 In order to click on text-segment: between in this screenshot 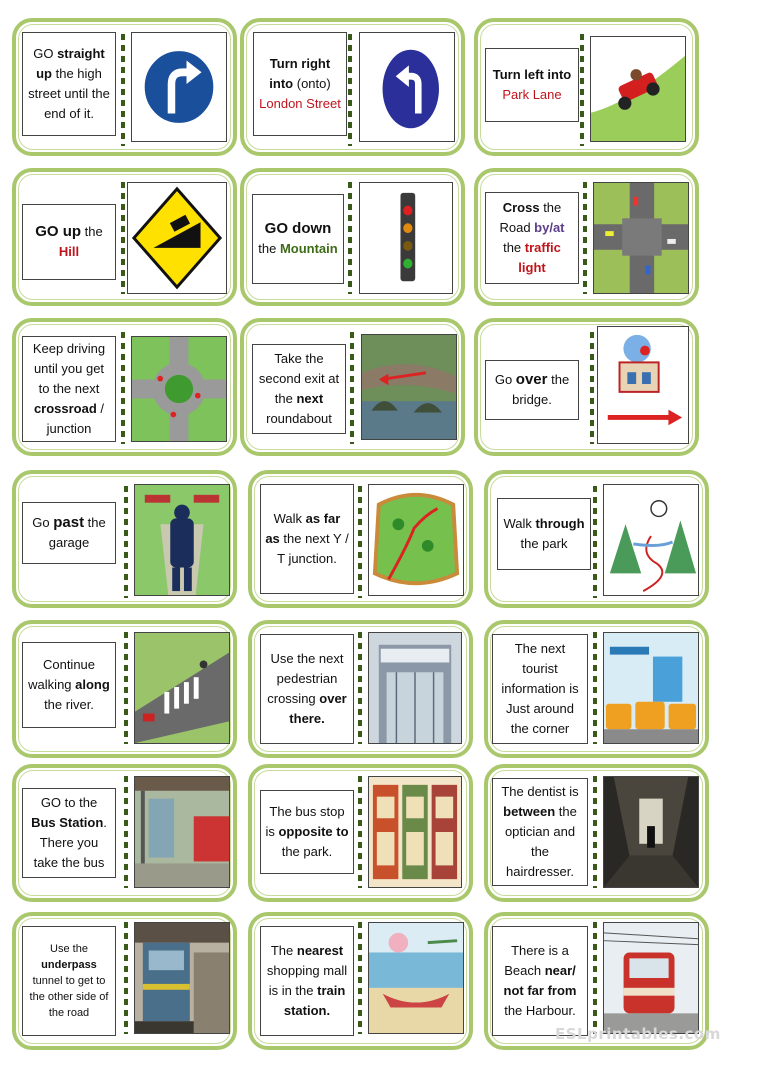, I will do `click(529, 811)`.